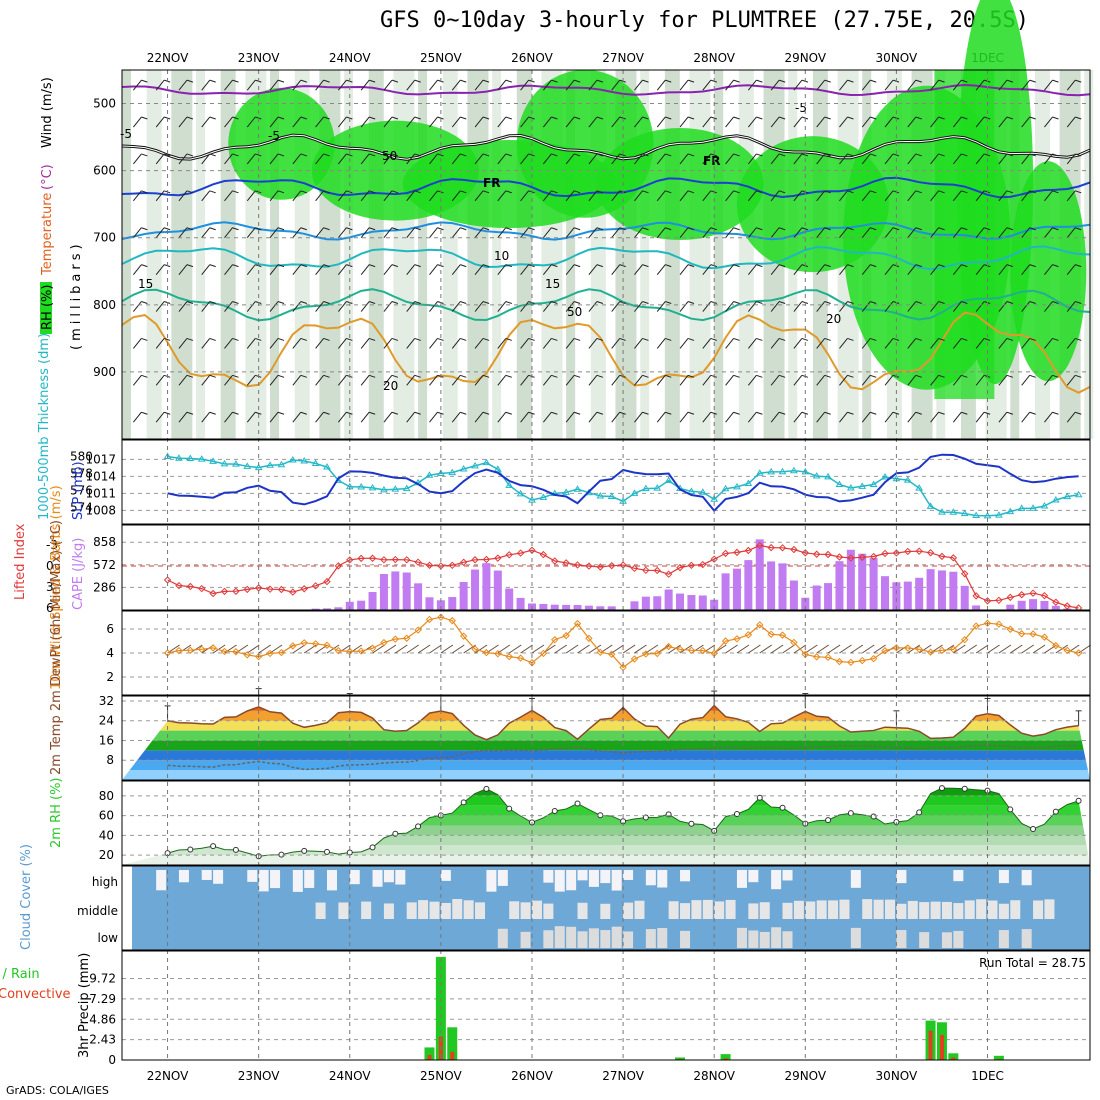 Image resolution: width=1100 pixels, height=1100 pixels. What do you see at coordinates (102, 1019) in the screenshot?
I see `precip-tick: 4.86` at bounding box center [102, 1019].